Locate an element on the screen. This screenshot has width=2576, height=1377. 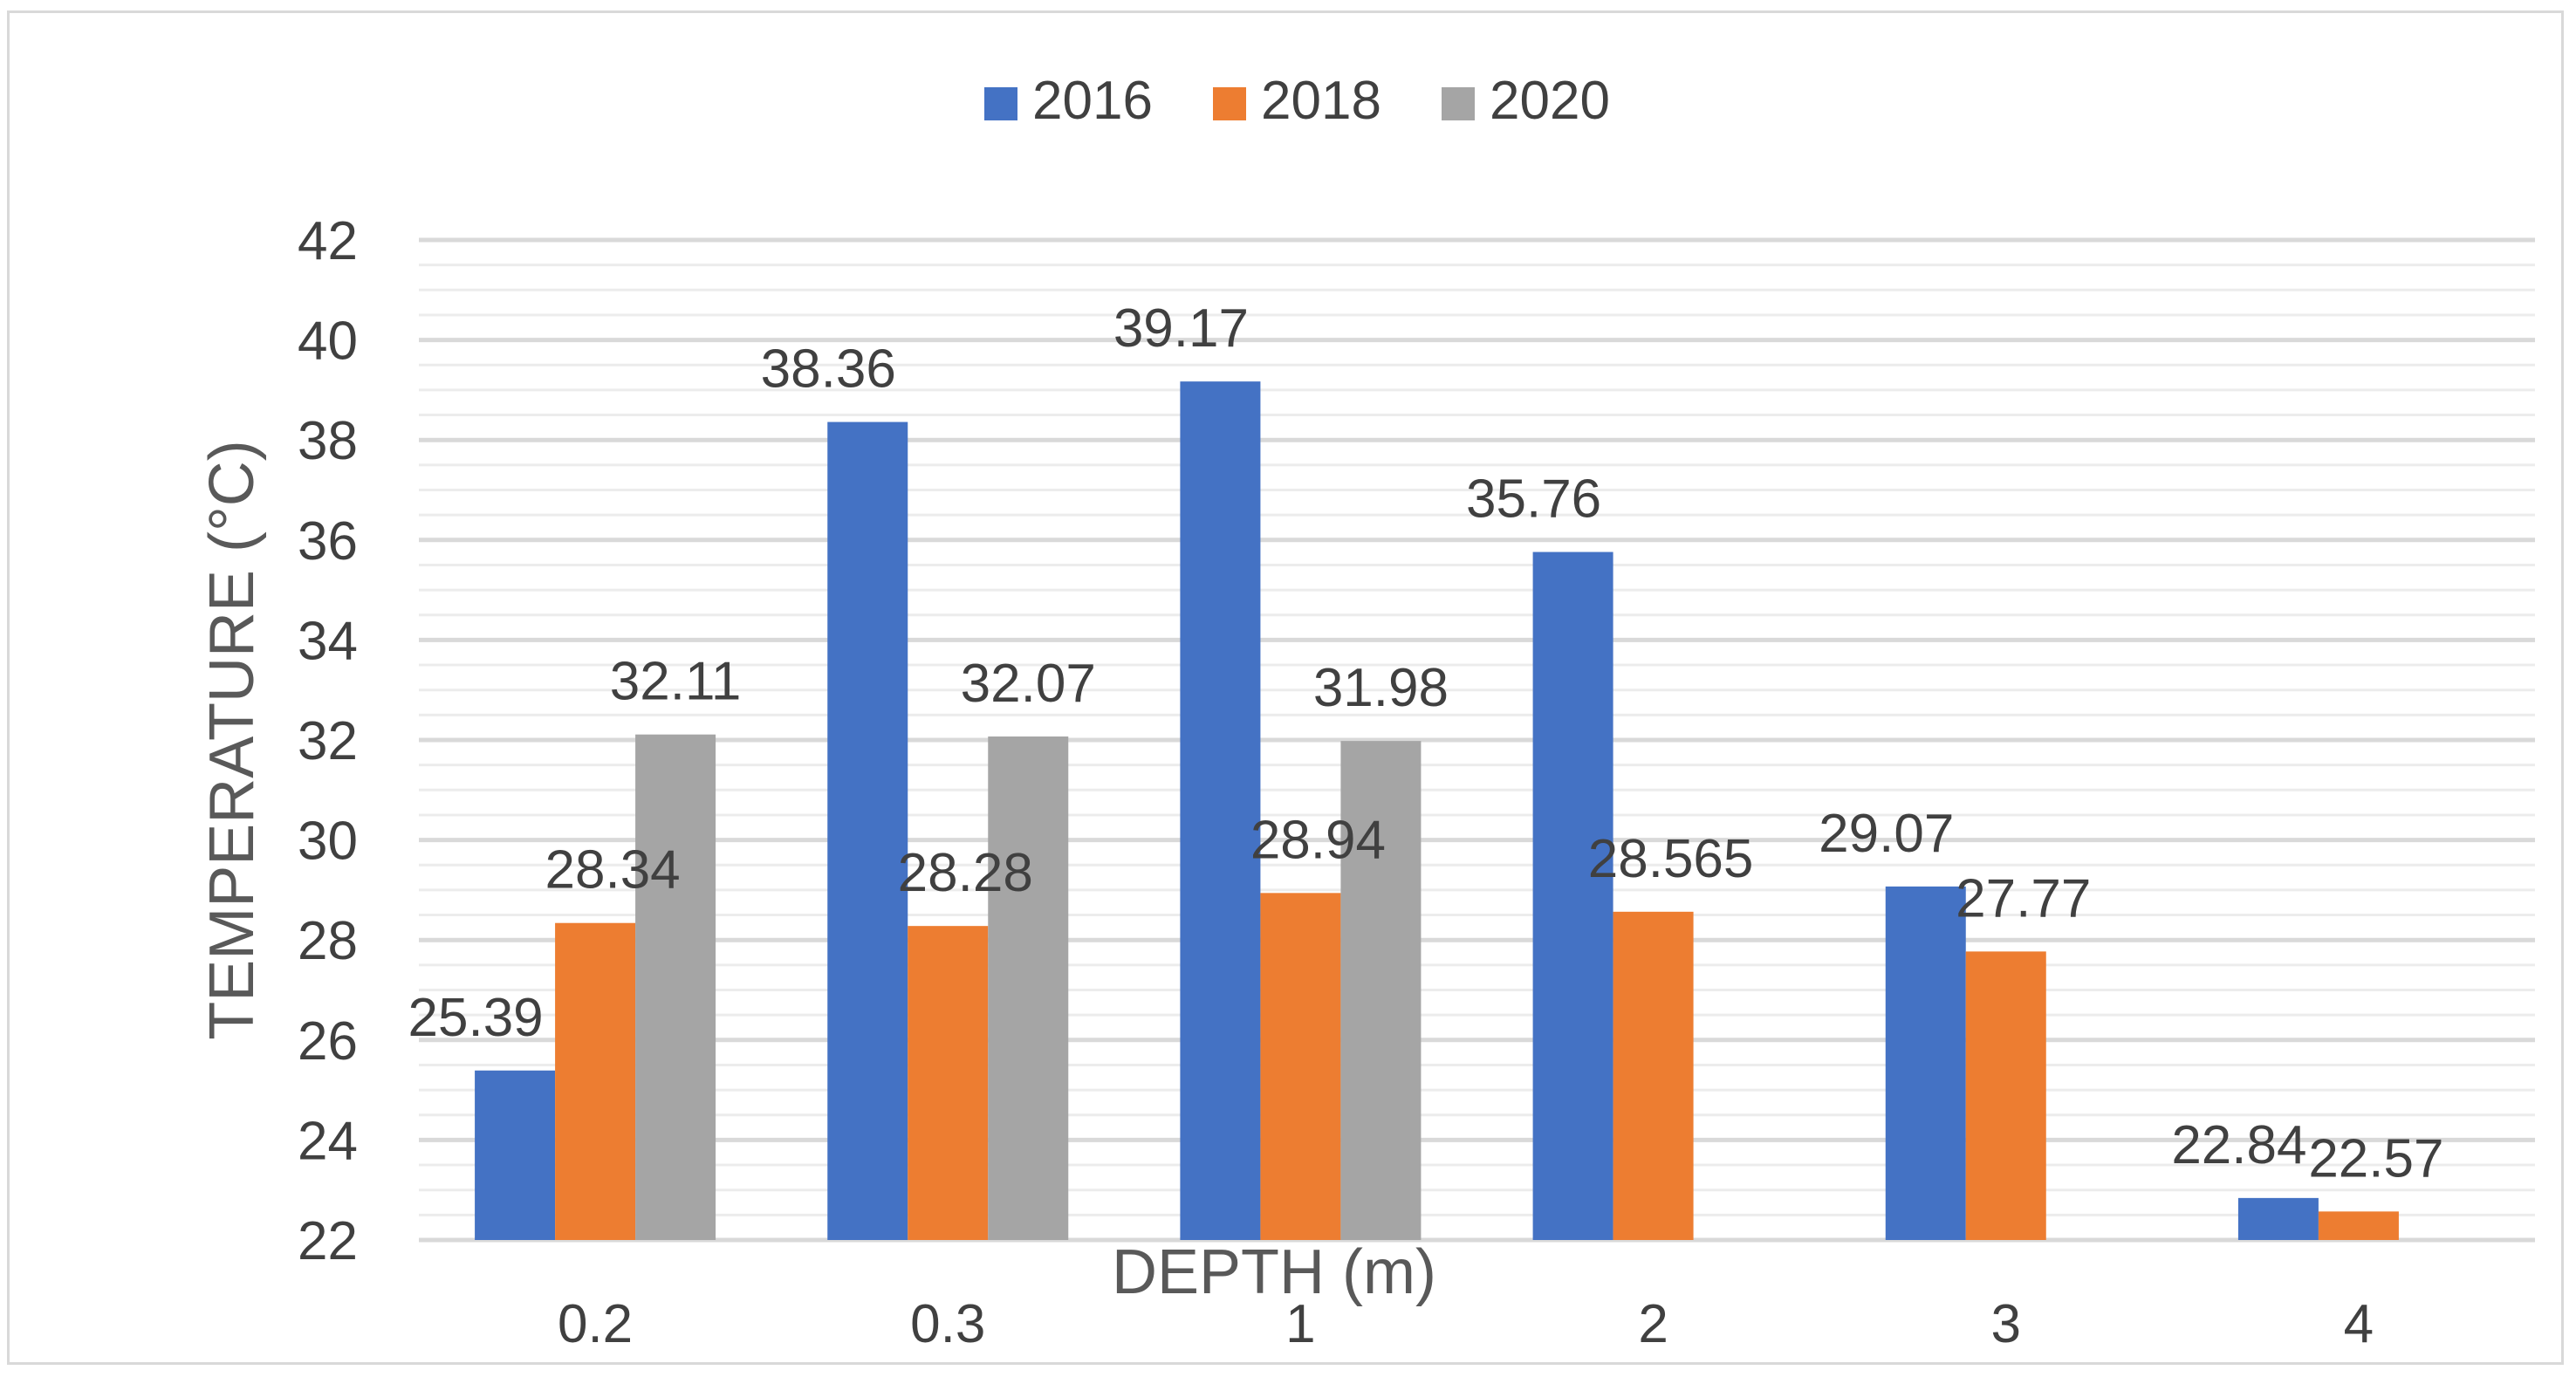
x-tick-label: 4 is located at coordinates (2359, 1324).